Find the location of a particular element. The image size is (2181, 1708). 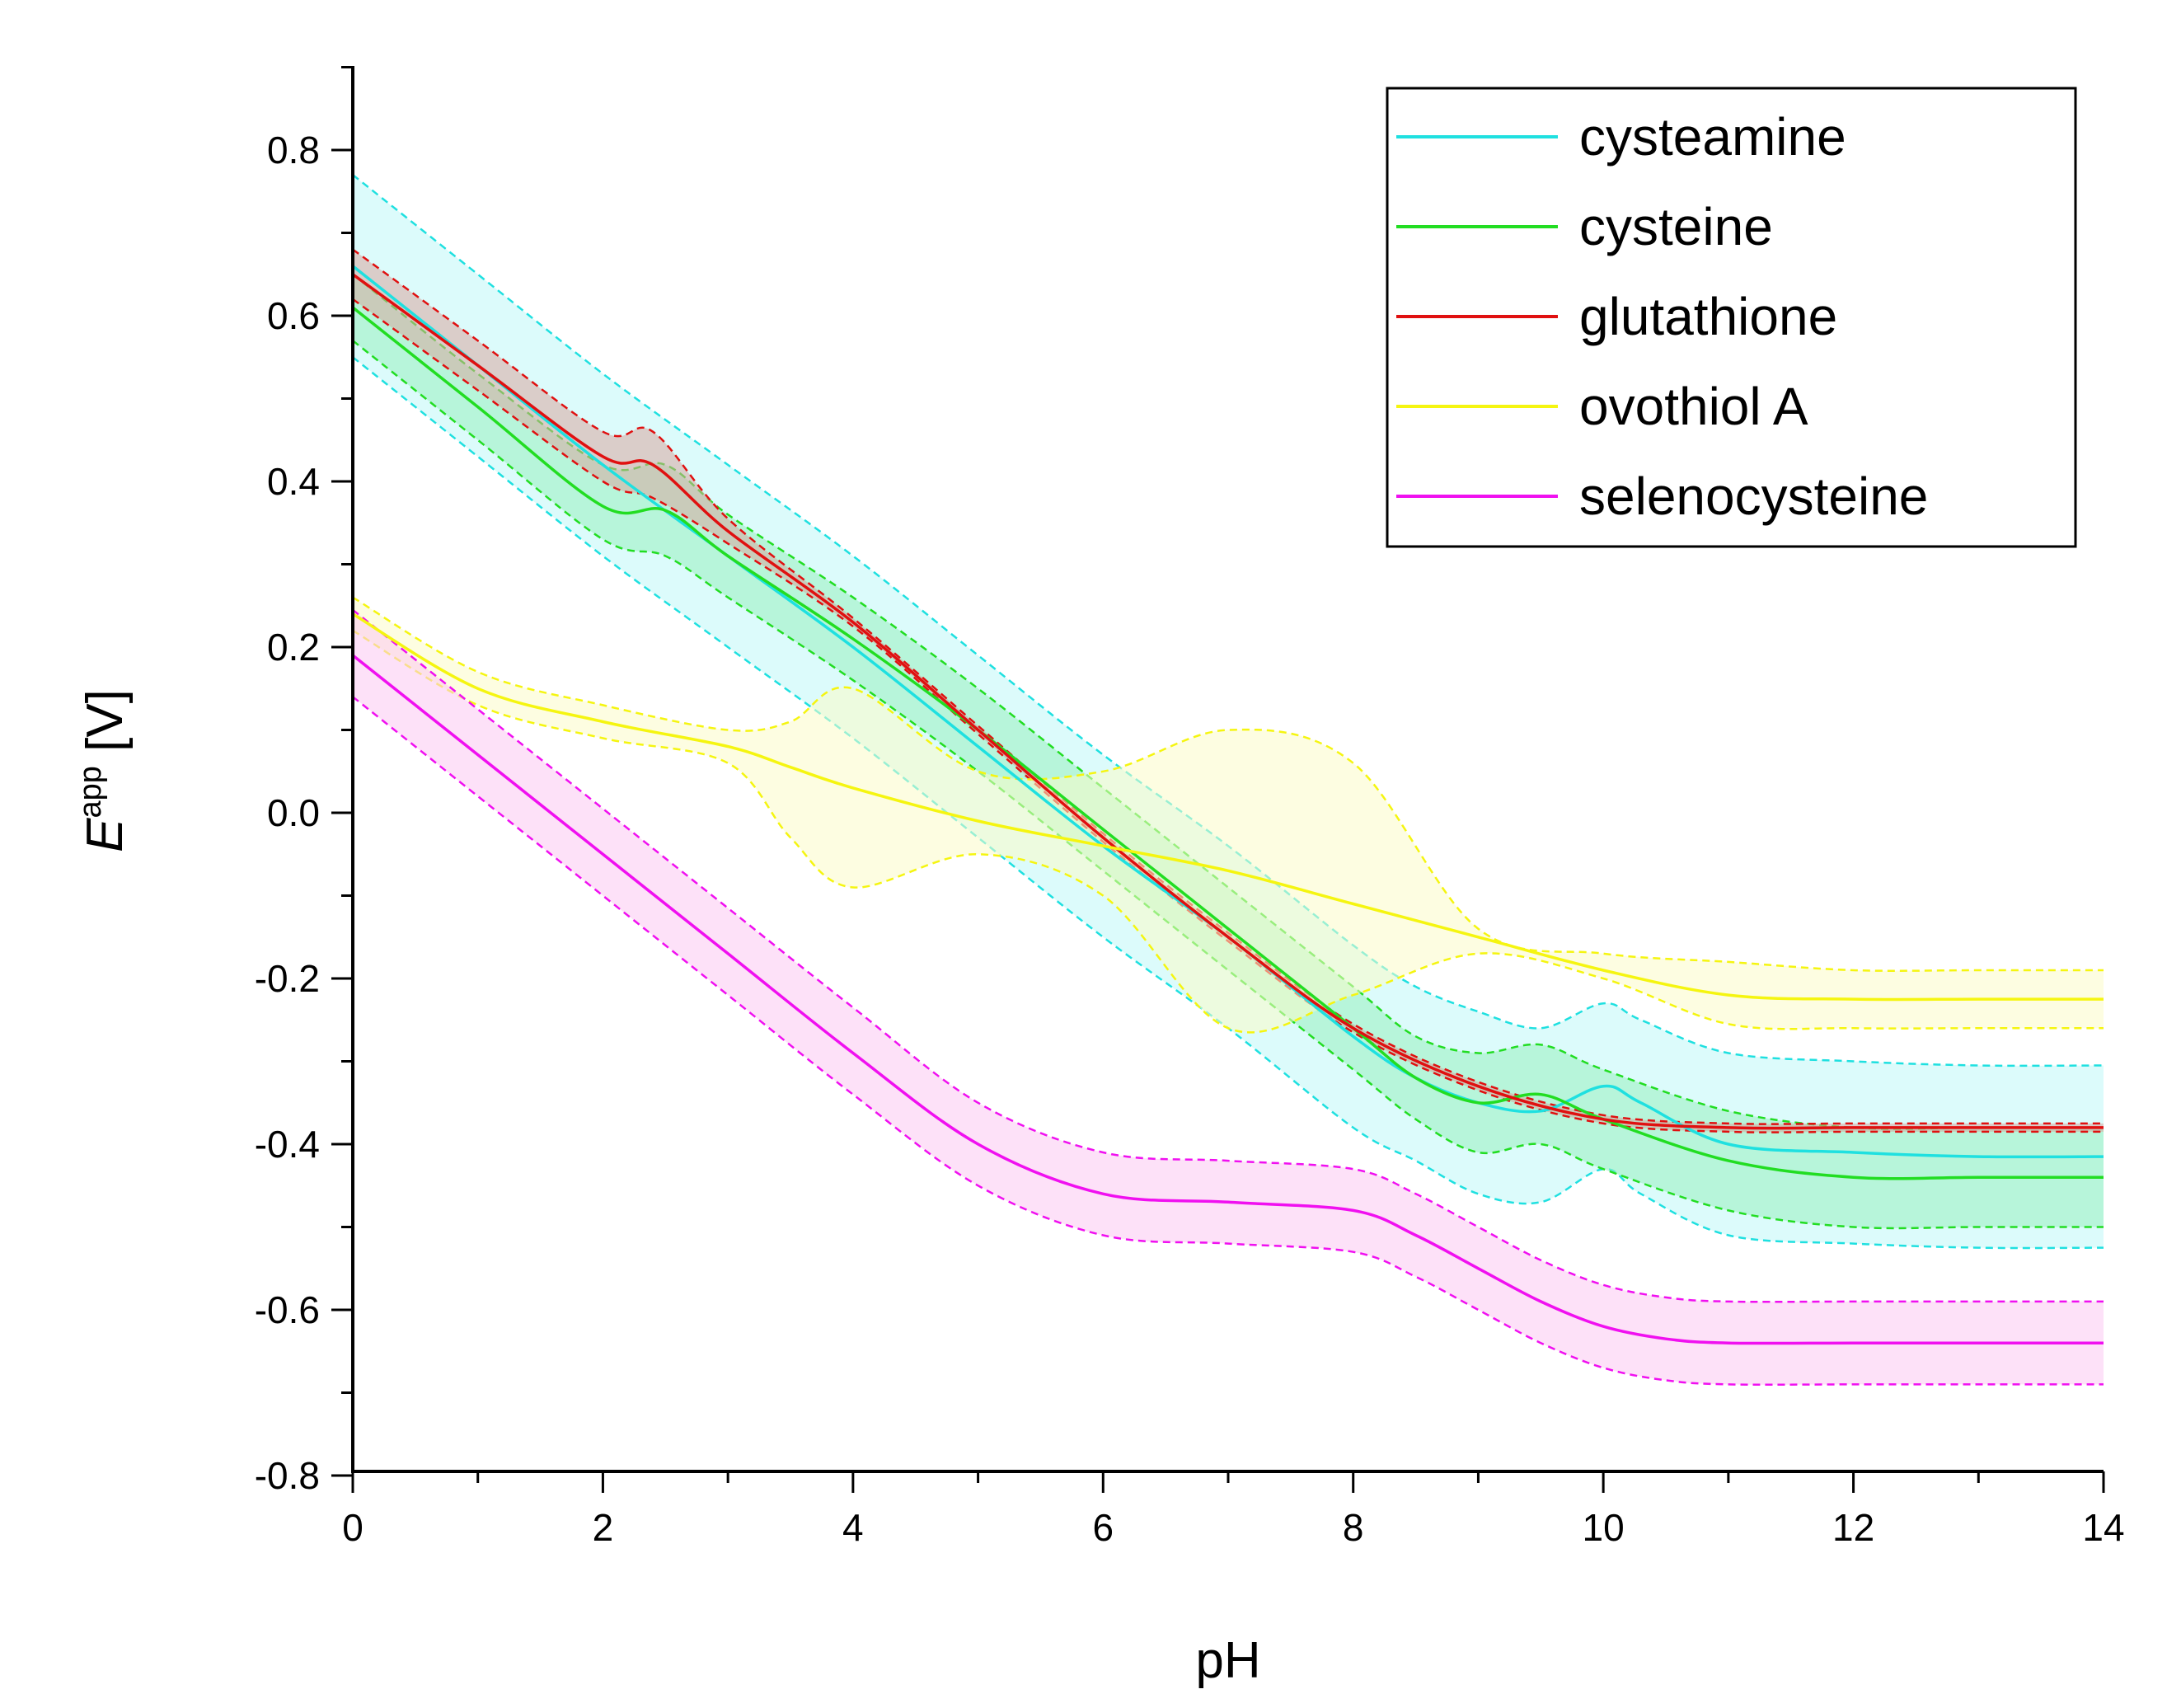

y-tick-label: -0.4 is located at coordinates (287, 1144).